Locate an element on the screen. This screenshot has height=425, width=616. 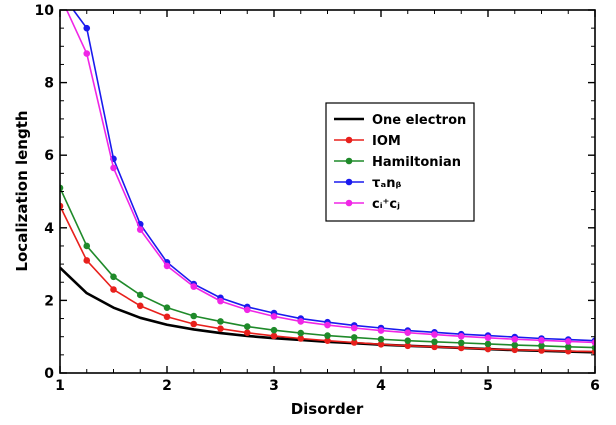
x-axis-label: Disorder is located at coordinates (327, 409).